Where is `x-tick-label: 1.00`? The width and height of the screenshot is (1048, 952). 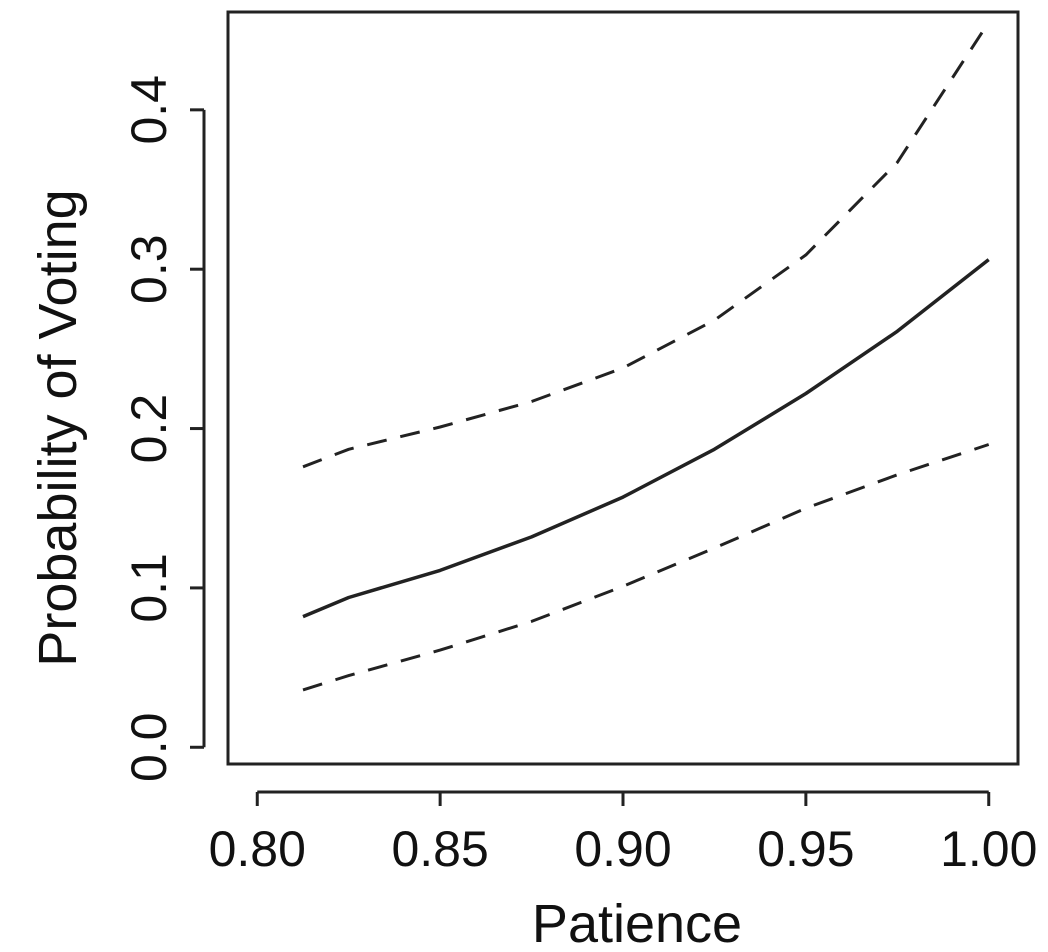 x-tick-label: 1.00 is located at coordinates (988, 849).